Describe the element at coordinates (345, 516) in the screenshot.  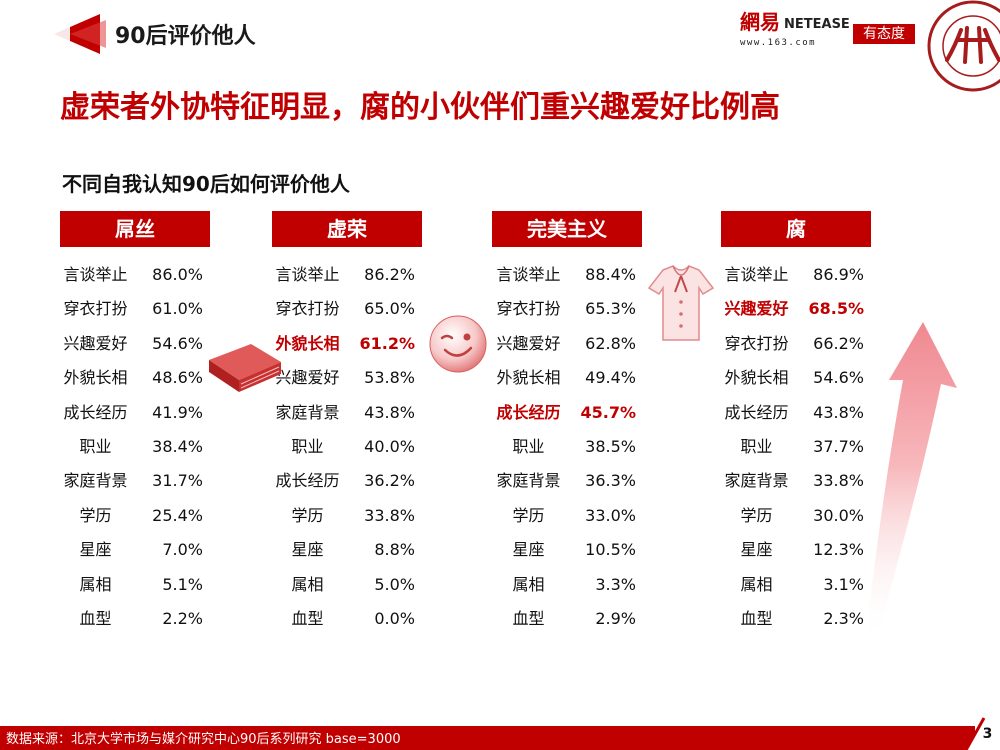
I see `table-row: 学历 33.8%` at that location.